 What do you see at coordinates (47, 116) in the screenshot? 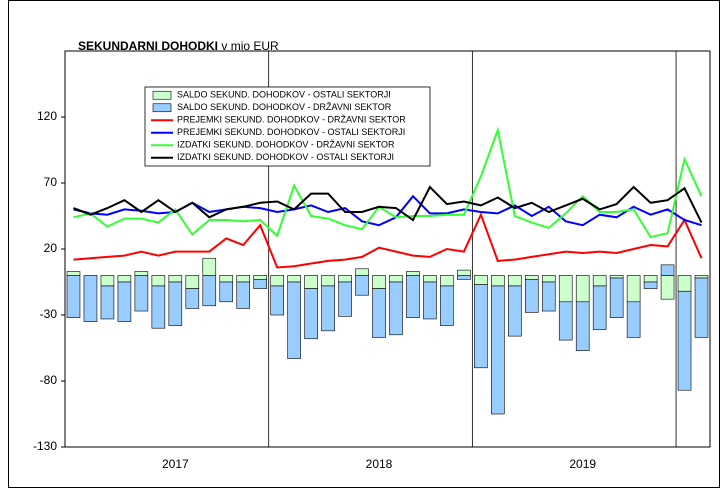
I see `y-tick-label: 120` at bounding box center [47, 116].